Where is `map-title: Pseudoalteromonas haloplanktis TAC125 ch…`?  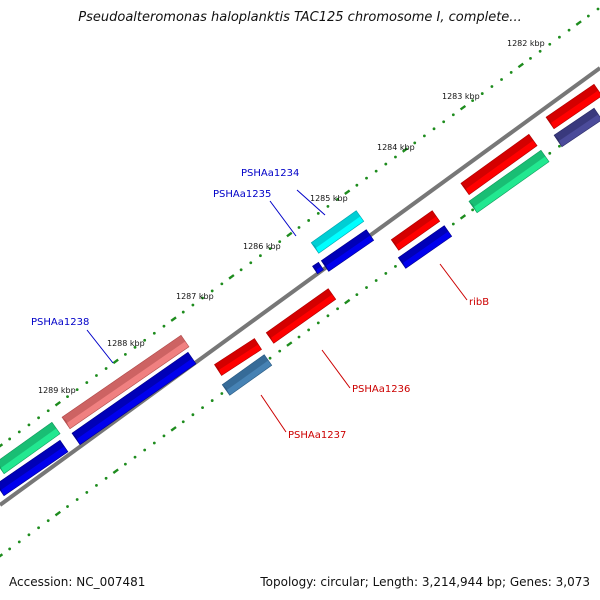
map-title: Pseudoalteromonas haloplanktis TAC125 ch… is located at coordinates (300, 17).